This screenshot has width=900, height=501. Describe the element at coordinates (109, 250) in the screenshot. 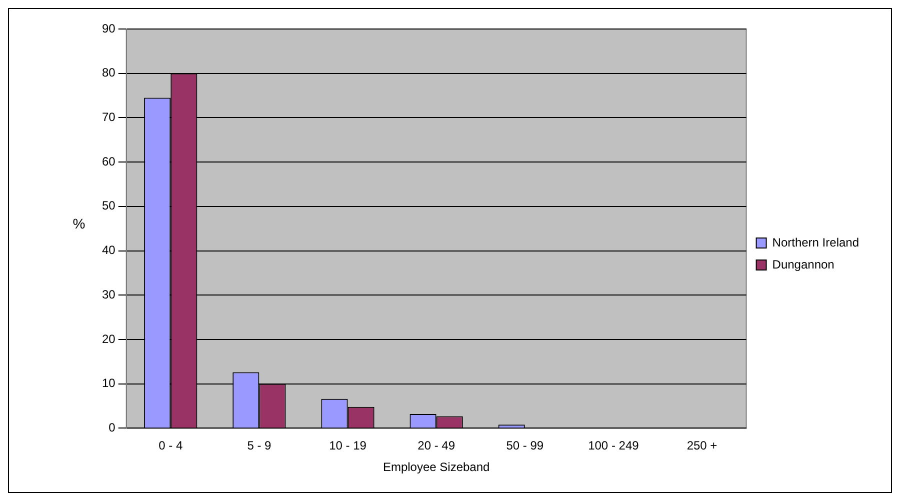

I see `y-tick-label: 40` at that location.